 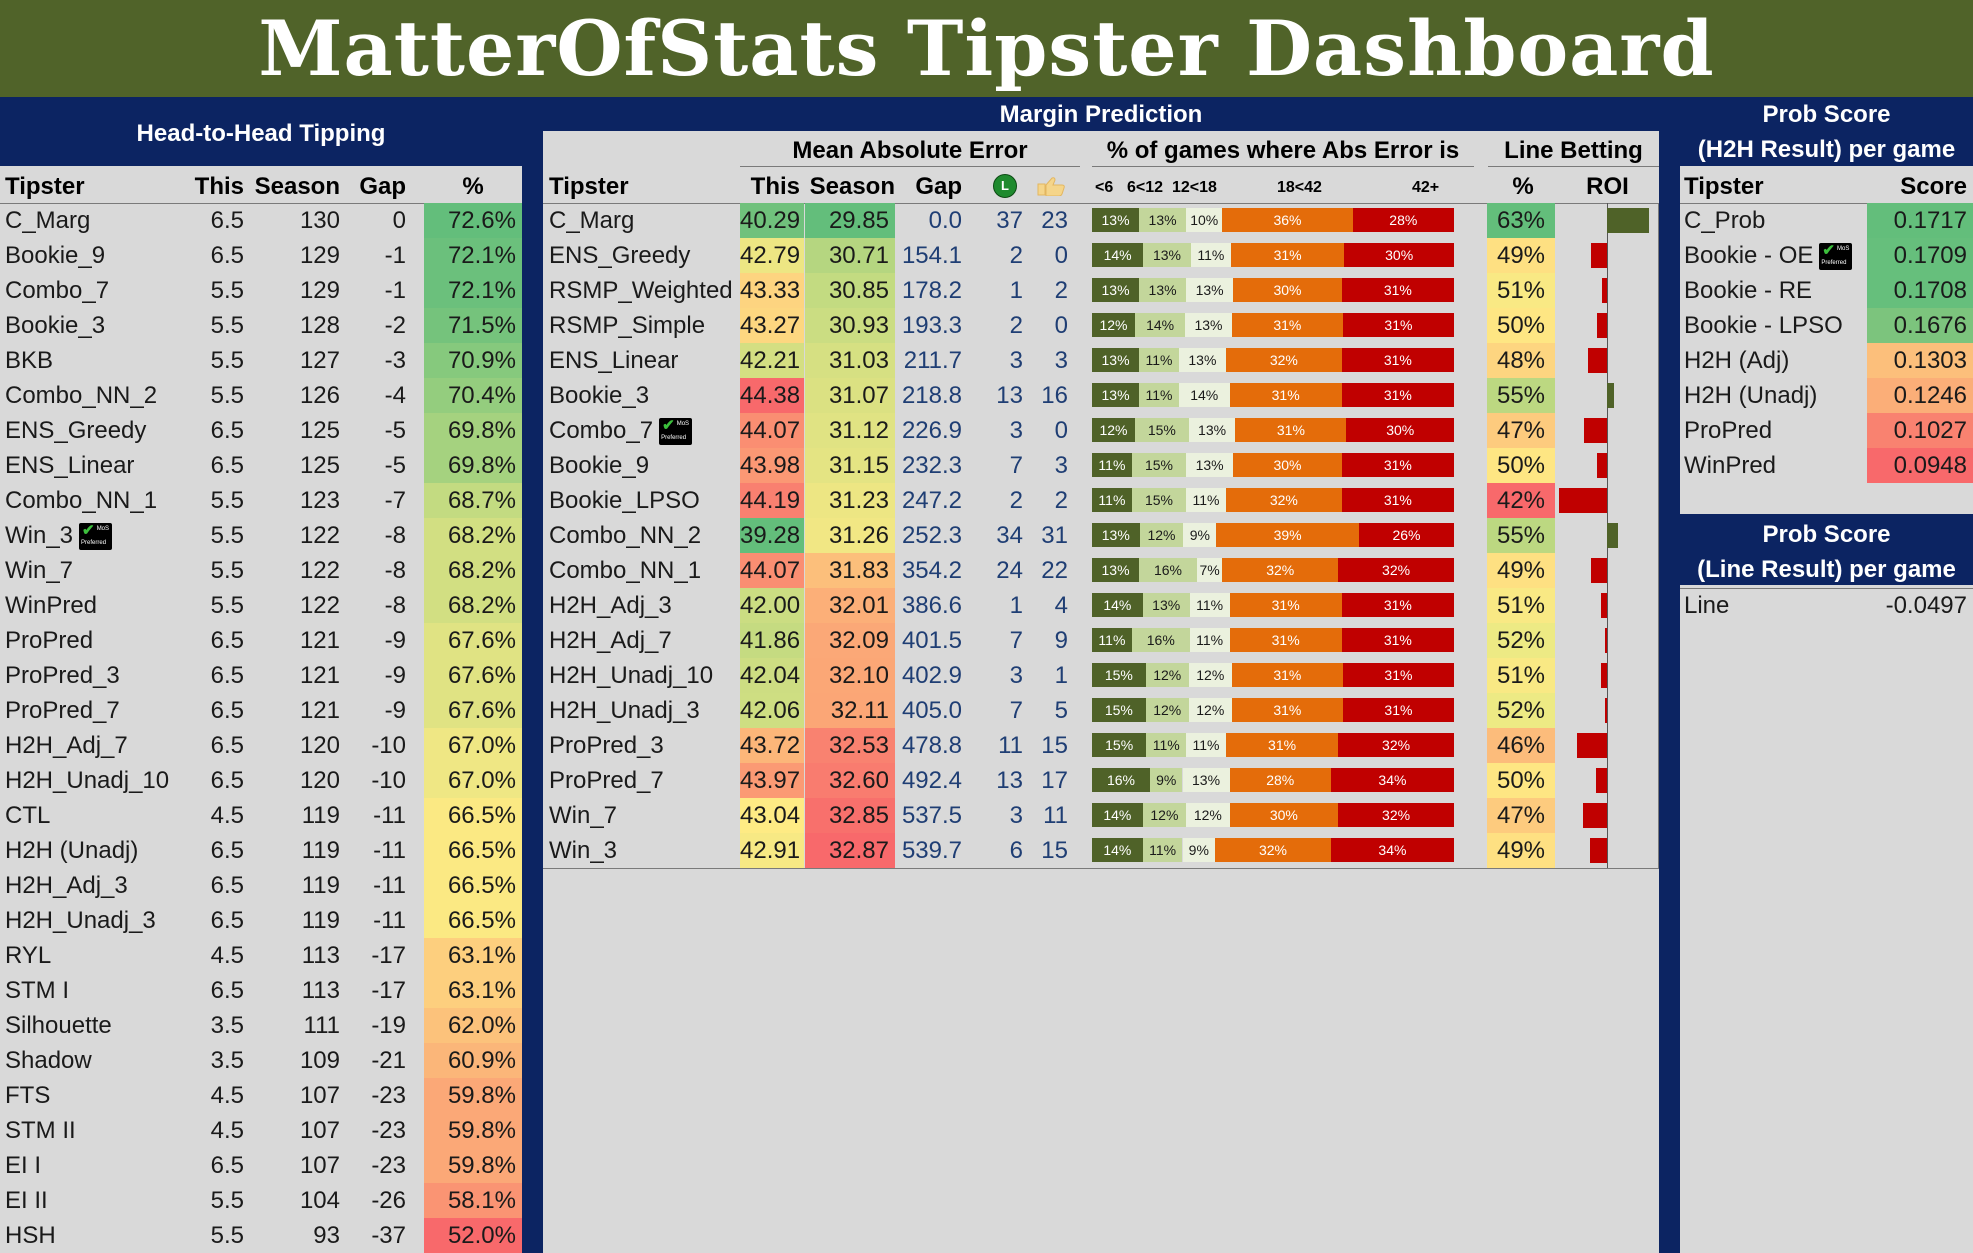 What do you see at coordinates (473, 675) in the screenshot?
I see `pct-value: 67.6%` at bounding box center [473, 675].